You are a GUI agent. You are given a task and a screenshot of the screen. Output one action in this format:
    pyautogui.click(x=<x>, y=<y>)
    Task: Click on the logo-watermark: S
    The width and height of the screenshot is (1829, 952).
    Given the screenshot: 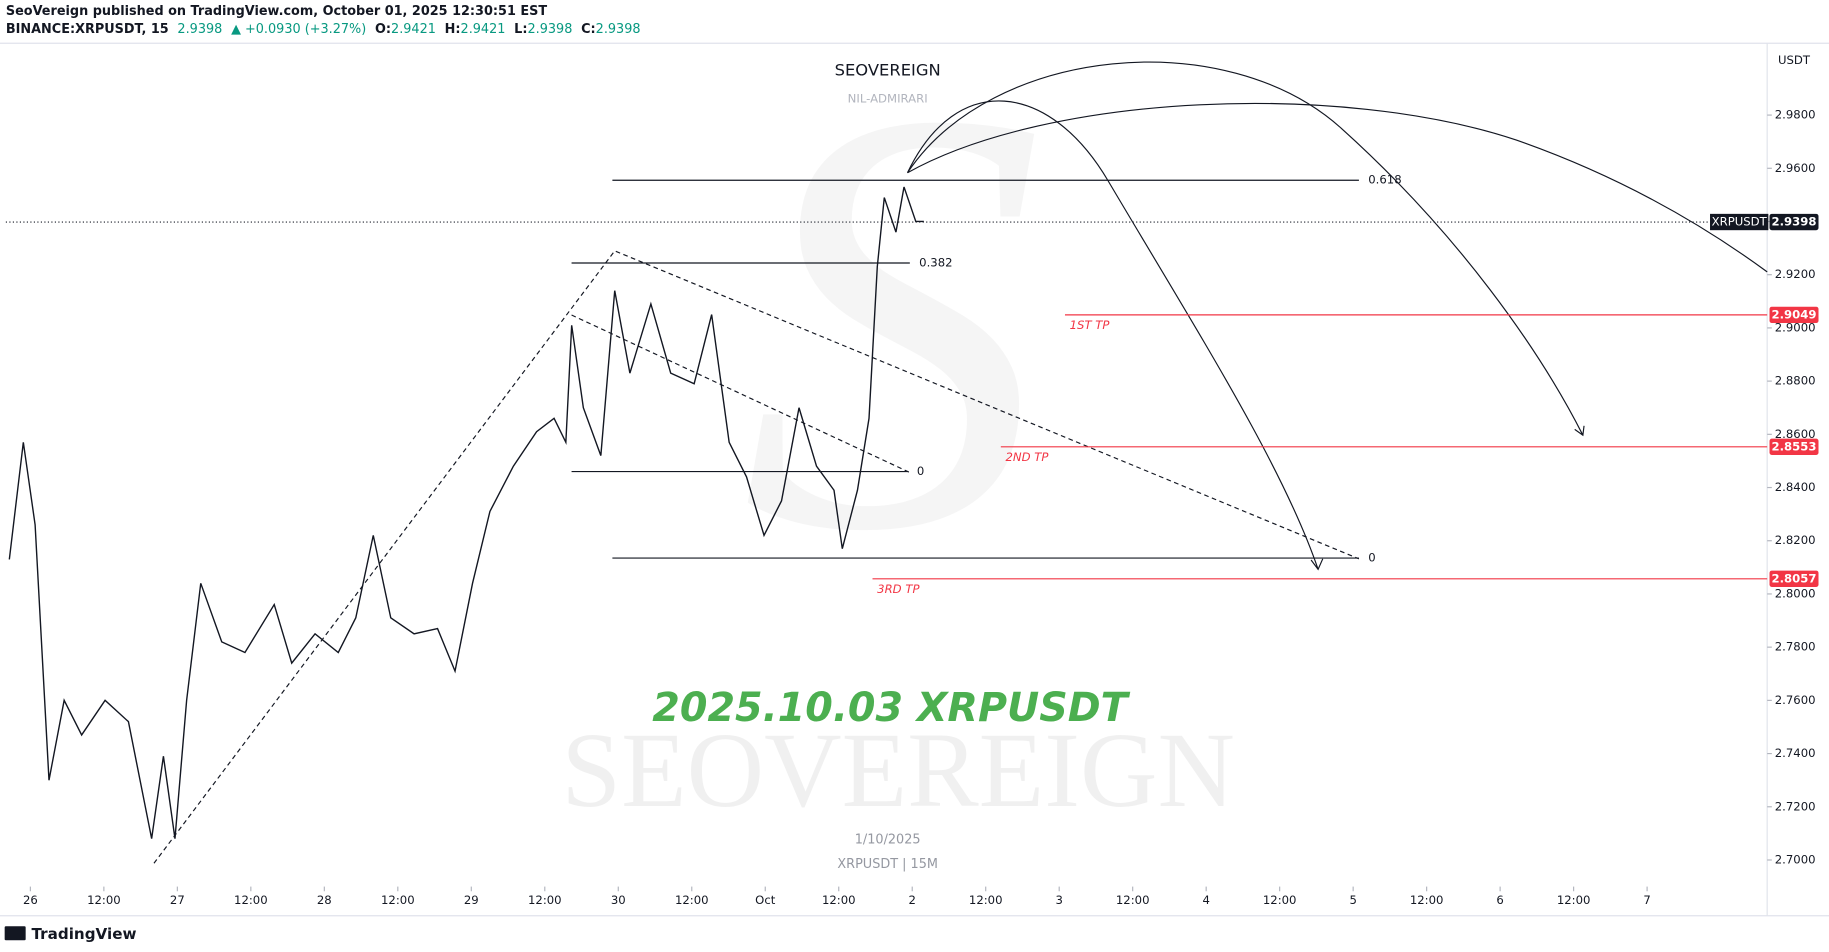 What is the action you would take?
    pyautogui.click(x=892, y=328)
    